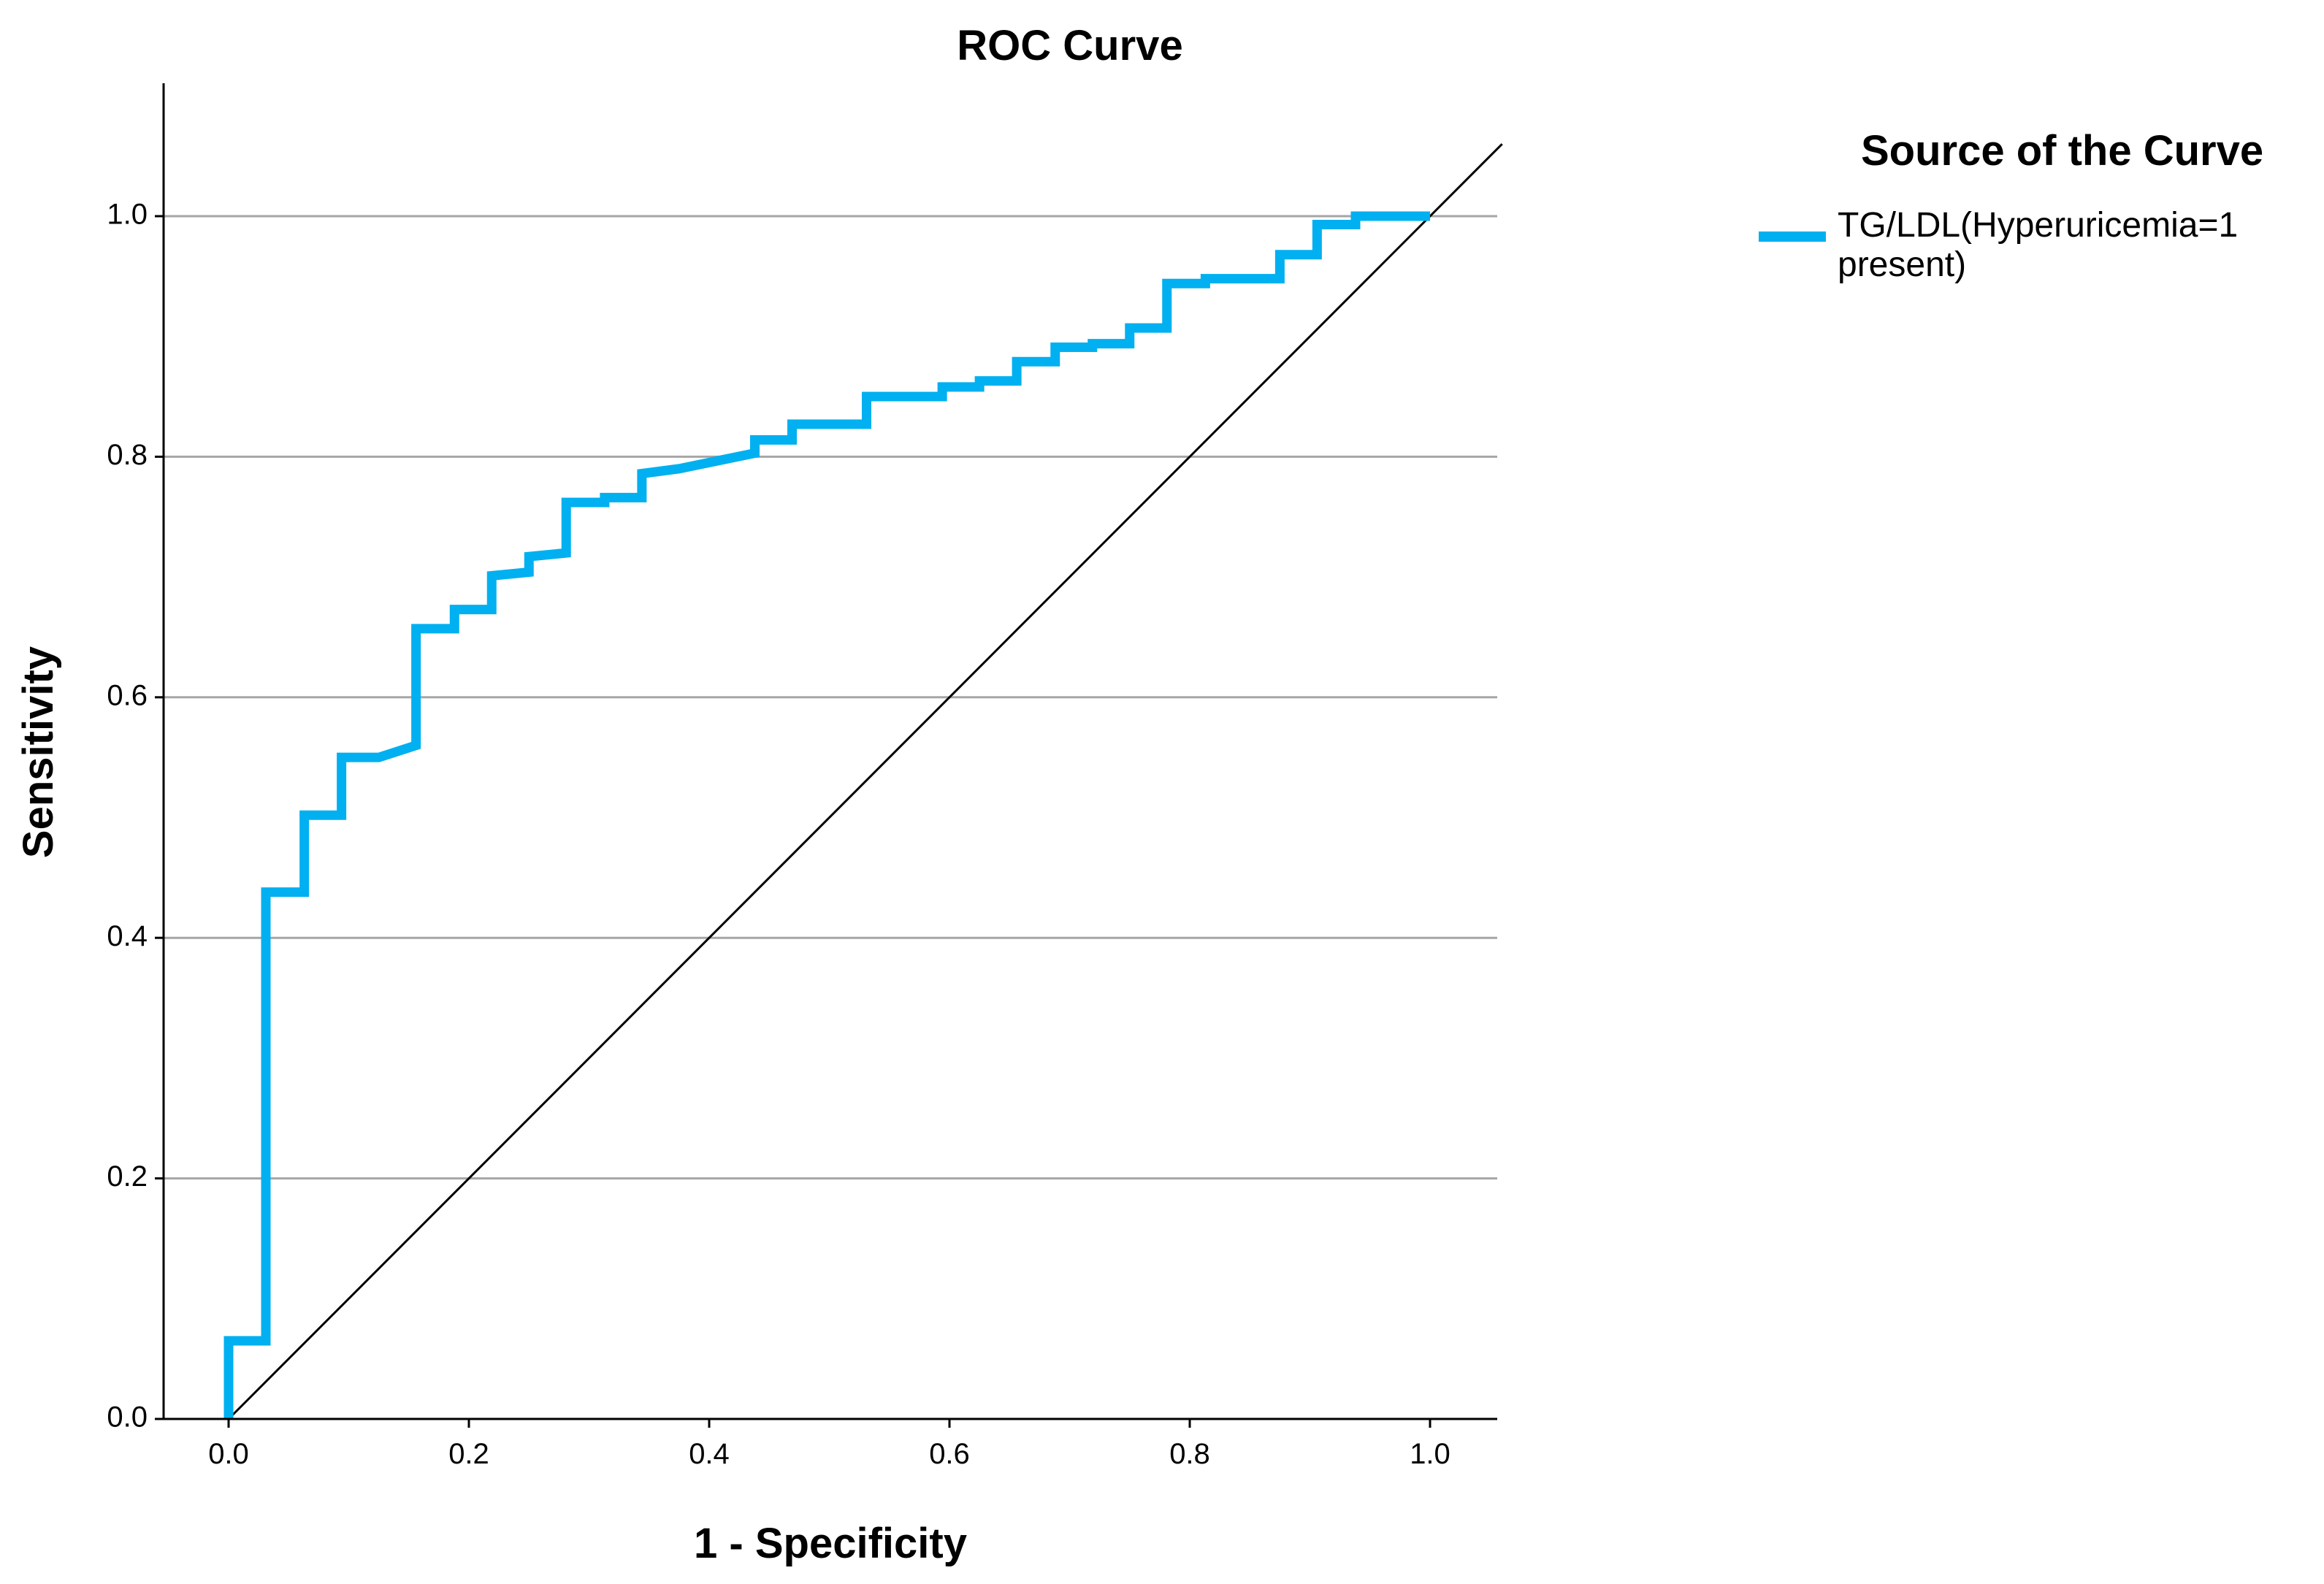 The width and height of the screenshot is (2324, 1584). Describe the element at coordinates (2062, 151) in the screenshot. I see `legend-title: Source of the Curve` at that location.